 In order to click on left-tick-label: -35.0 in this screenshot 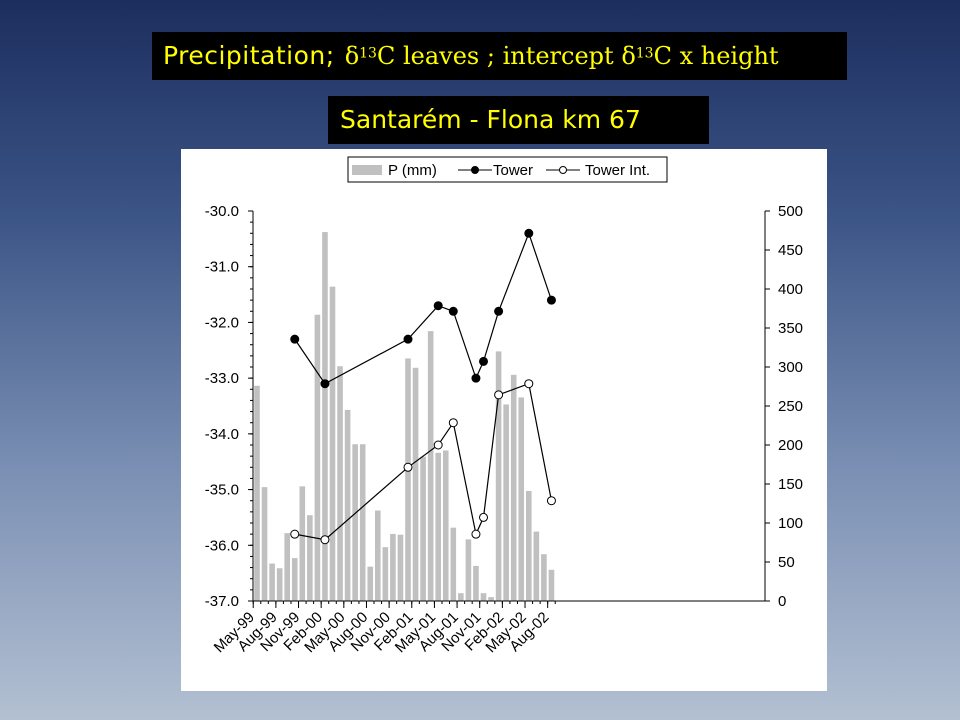, I will do `click(222, 490)`.